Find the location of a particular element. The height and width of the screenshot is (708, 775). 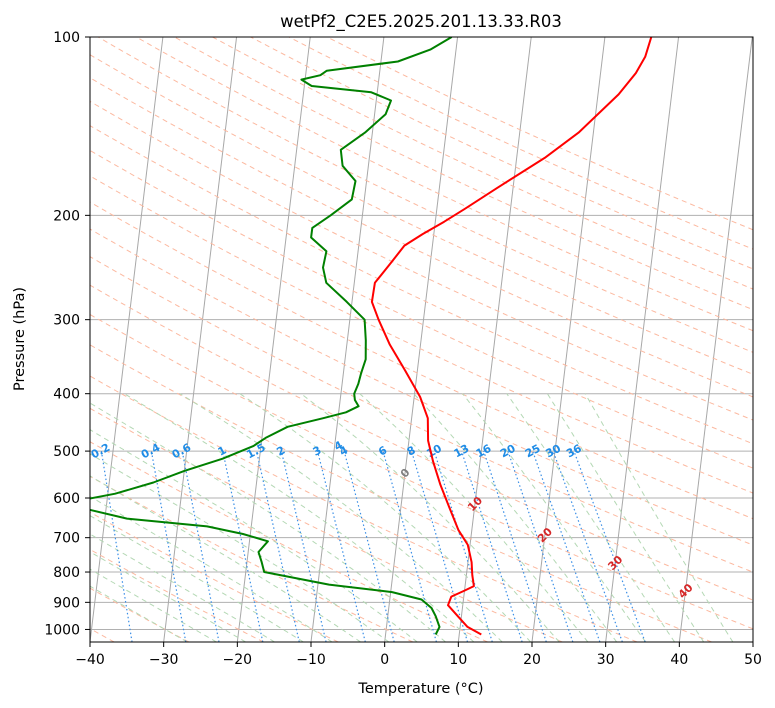

x-tick-label: 20 is located at coordinates (532, 660).